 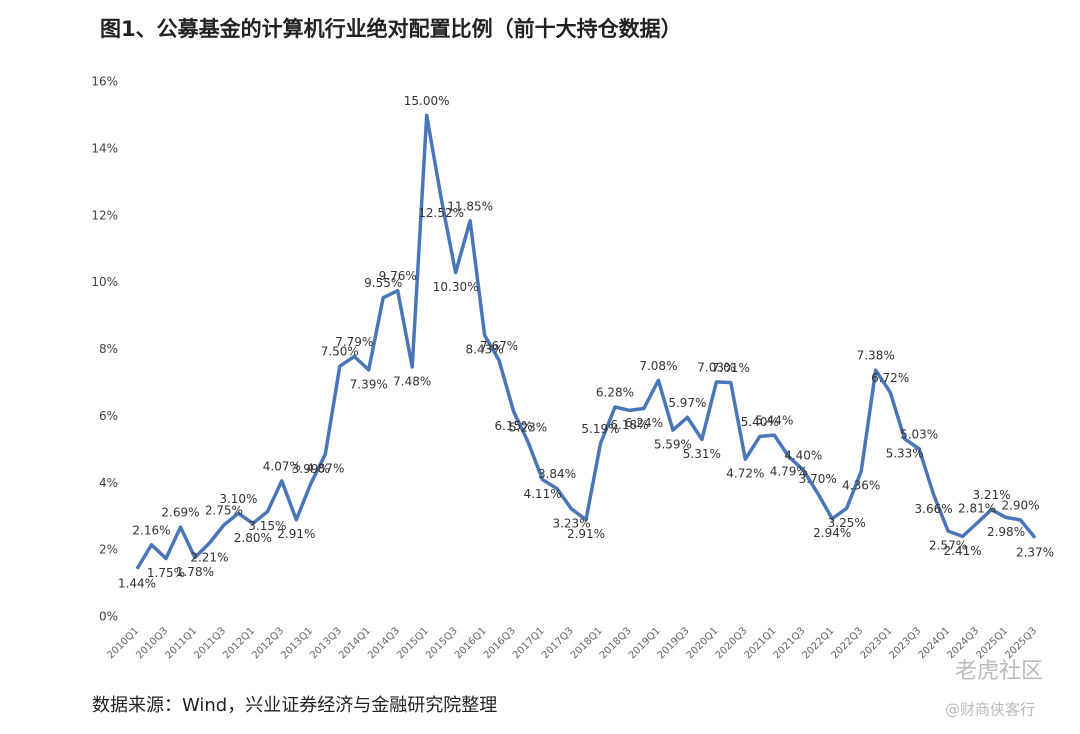 What do you see at coordinates (267, 526) in the screenshot?
I see `data-label: 3.15%` at bounding box center [267, 526].